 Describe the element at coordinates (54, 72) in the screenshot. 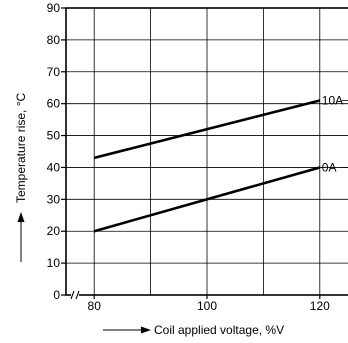

I see `y-tick-label: 70` at that location.